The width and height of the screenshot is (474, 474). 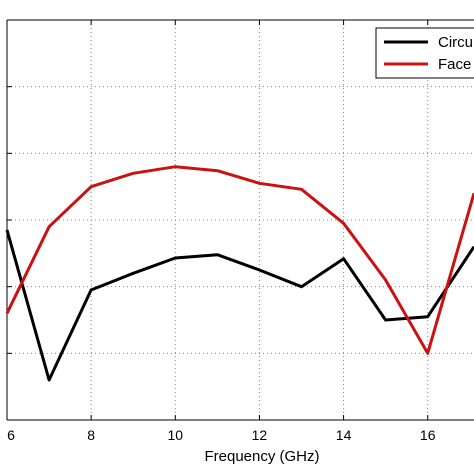 I want to click on legend: Circu Face, so click(x=424, y=53).